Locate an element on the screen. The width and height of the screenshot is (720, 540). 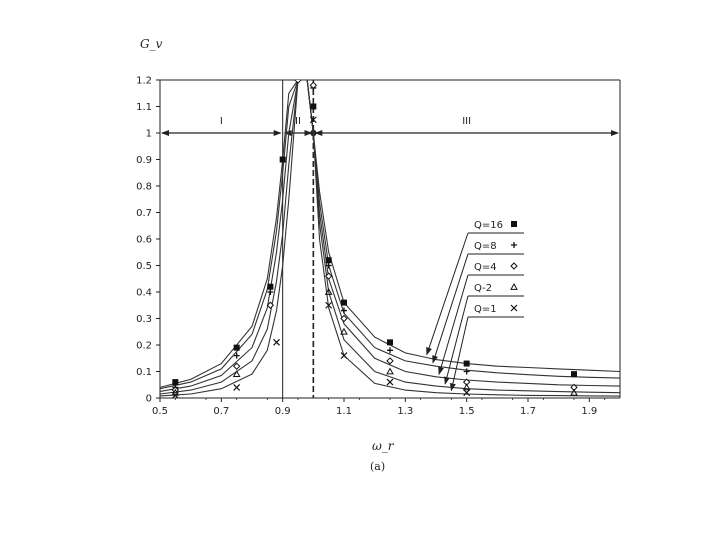
y-tick-label: 1.2 is located at coordinates (144, 81).